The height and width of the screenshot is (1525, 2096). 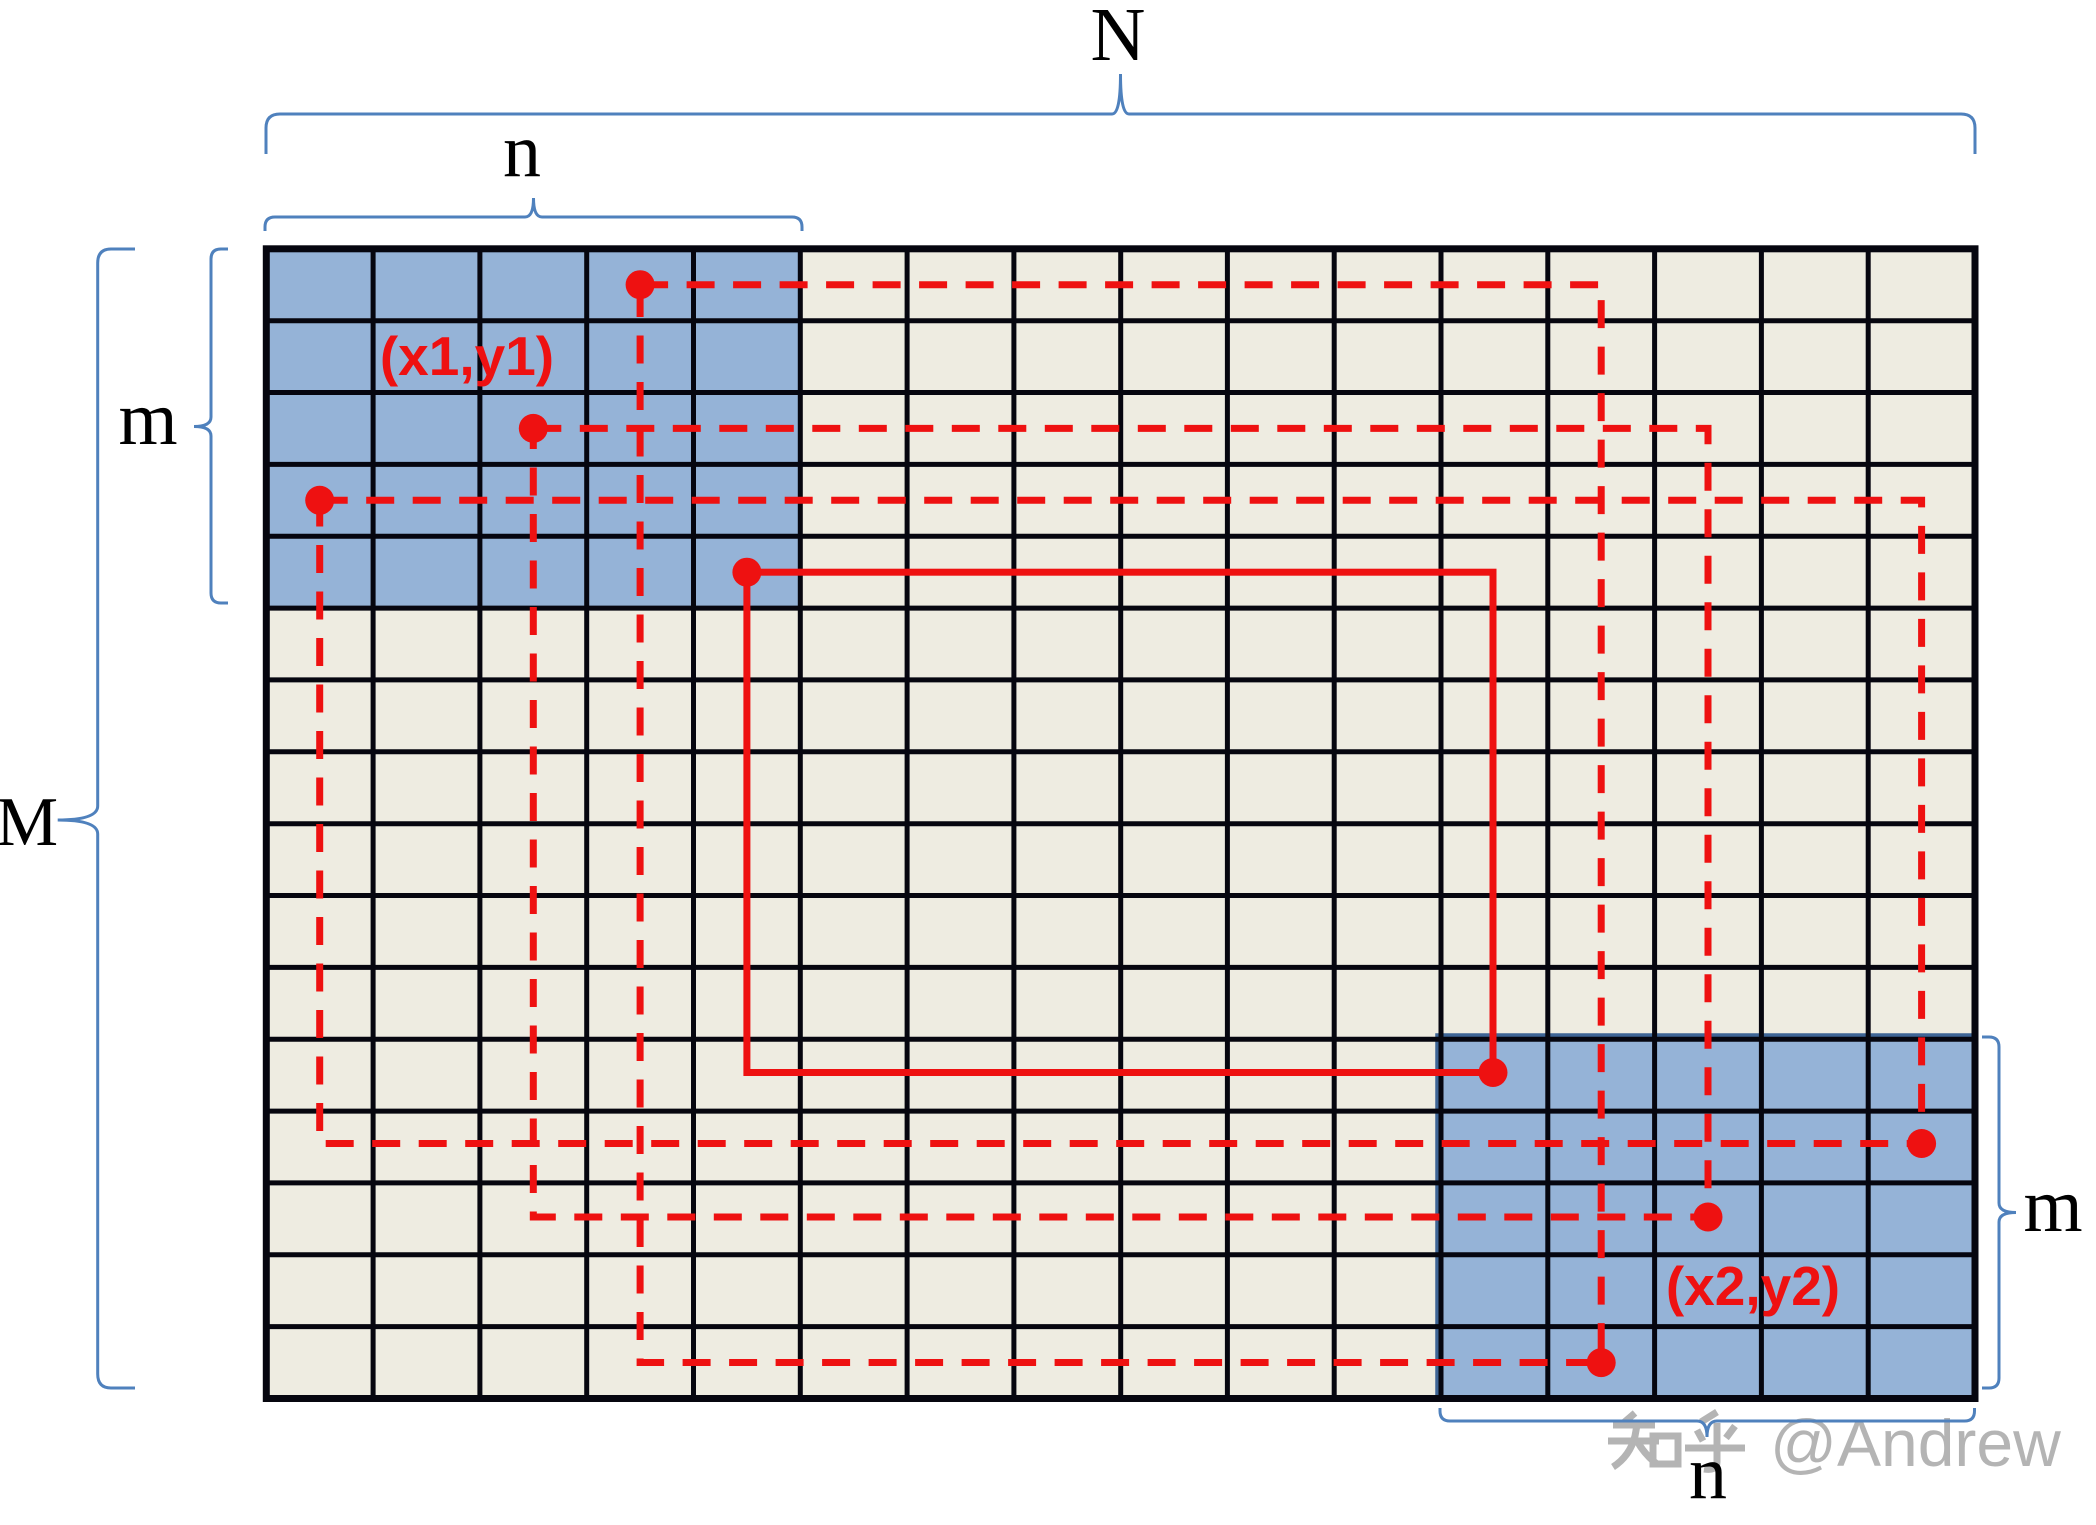 I want to click on svg-text: (x2,y2), so click(x=1753, y=1286).